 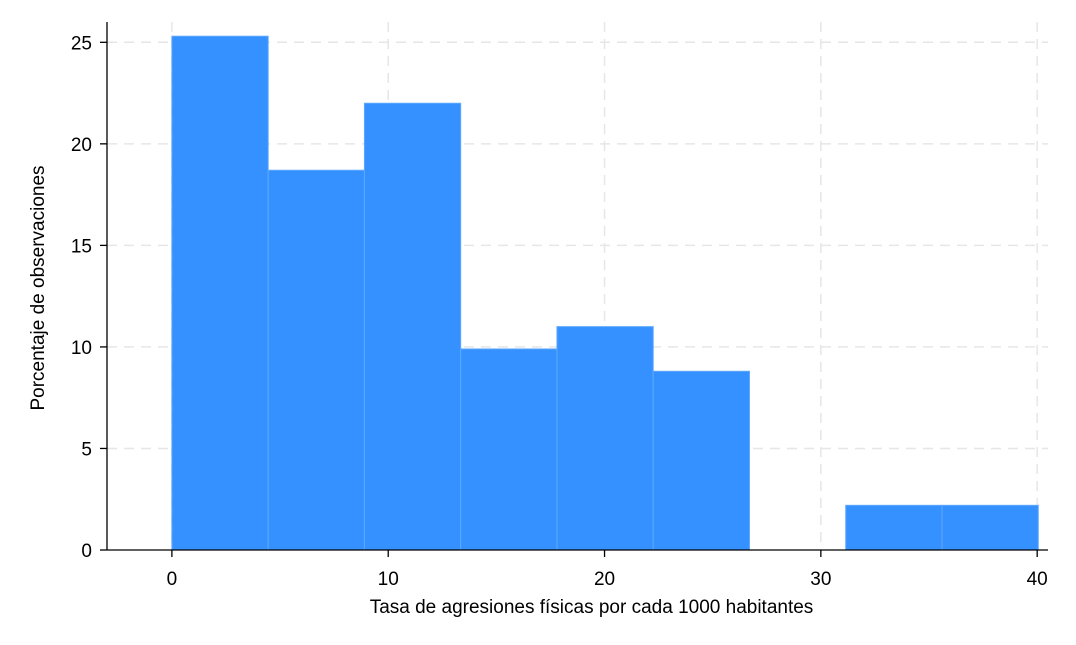 I want to click on y-tick-label: 5, so click(x=86, y=449).